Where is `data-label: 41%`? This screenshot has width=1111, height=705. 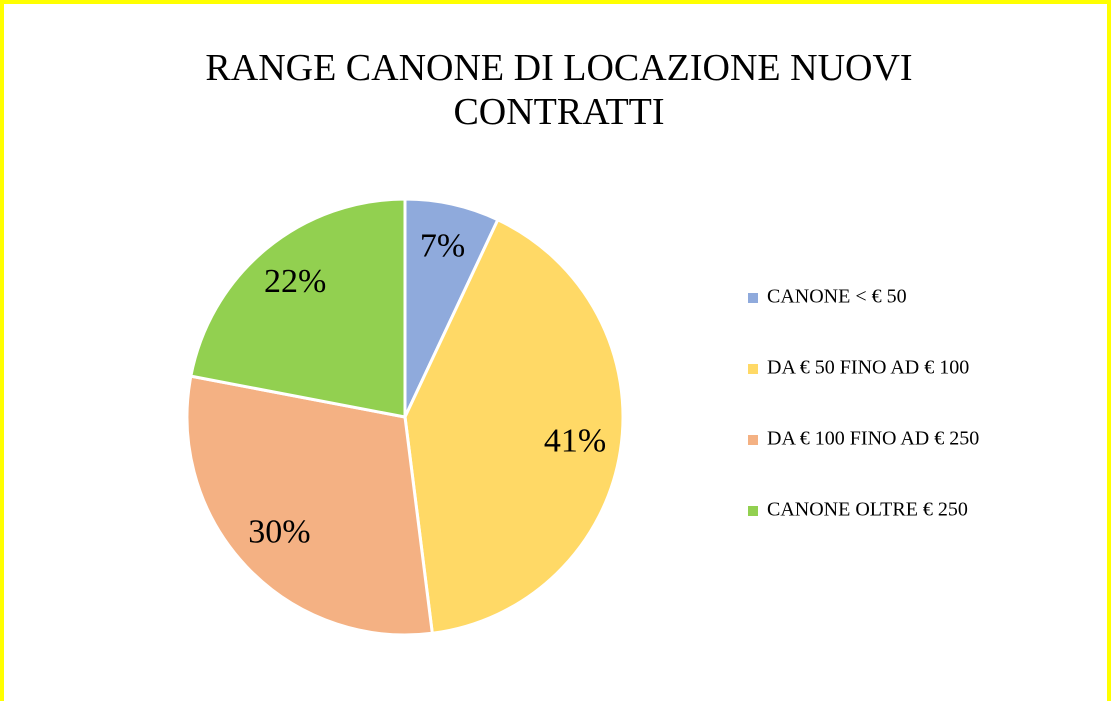
data-label: 41% is located at coordinates (575, 441).